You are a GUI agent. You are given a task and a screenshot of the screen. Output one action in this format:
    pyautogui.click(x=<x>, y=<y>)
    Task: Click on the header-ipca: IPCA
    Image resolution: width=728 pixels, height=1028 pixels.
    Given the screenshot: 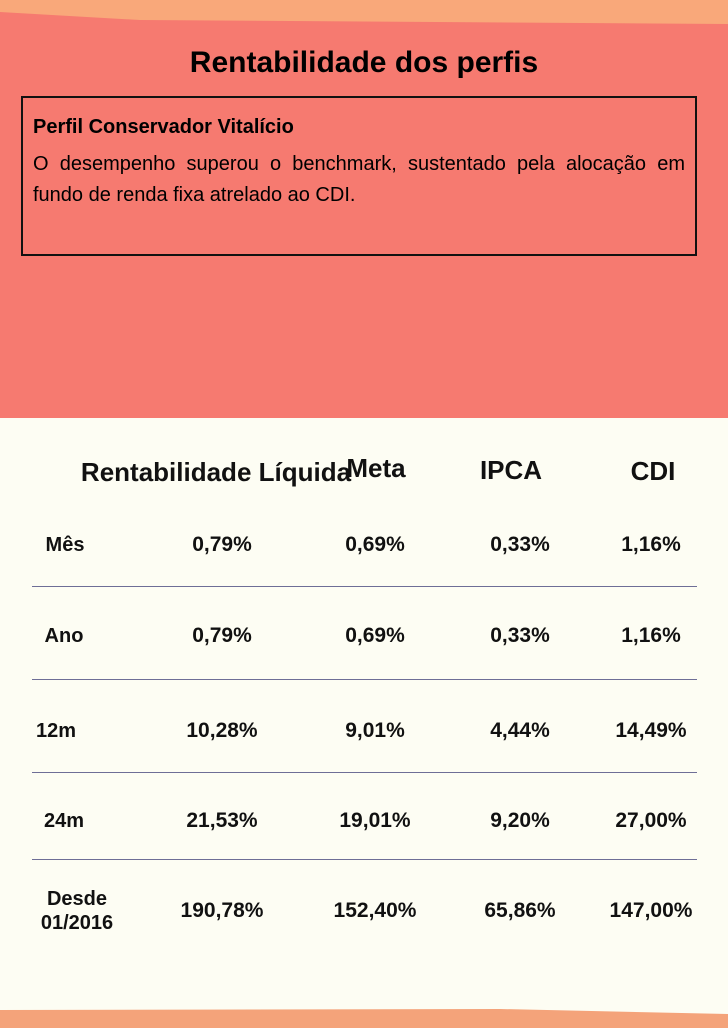 What is the action you would take?
    pyautogui.click(x=511, y=470)
    